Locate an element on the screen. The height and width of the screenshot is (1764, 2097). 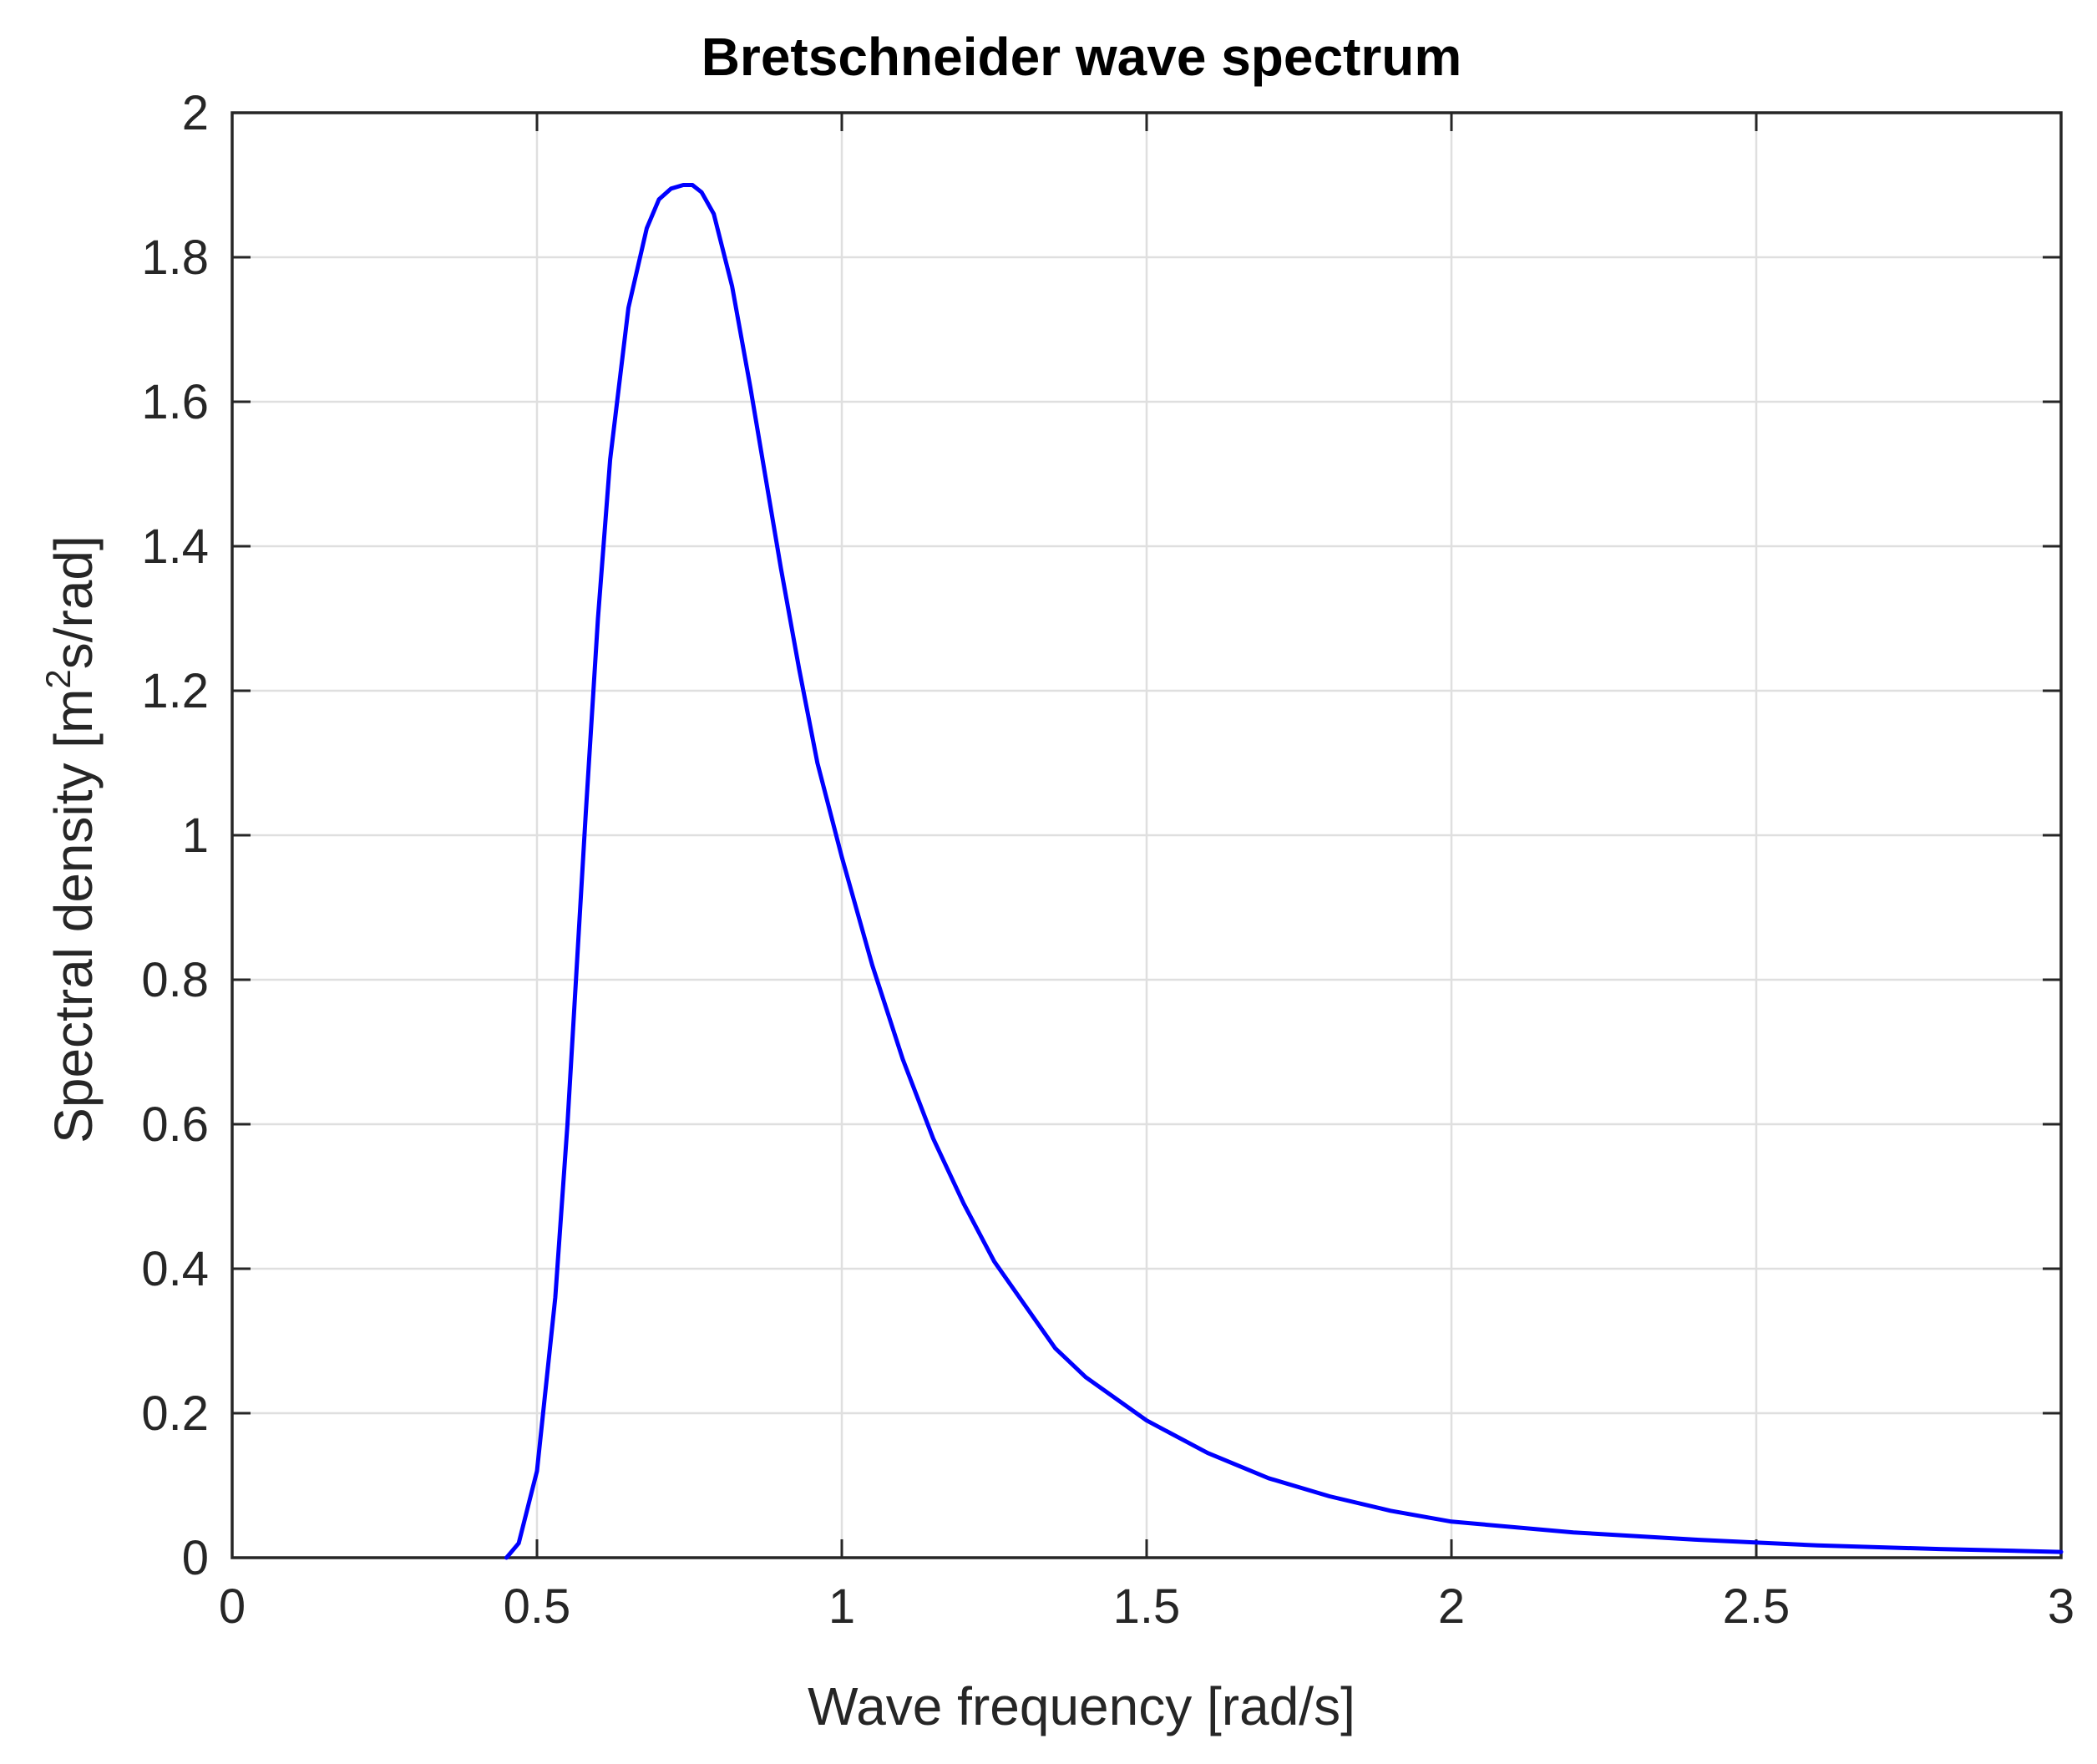
y-tick-label: 0.4 is located at coordinates (175, 1269).